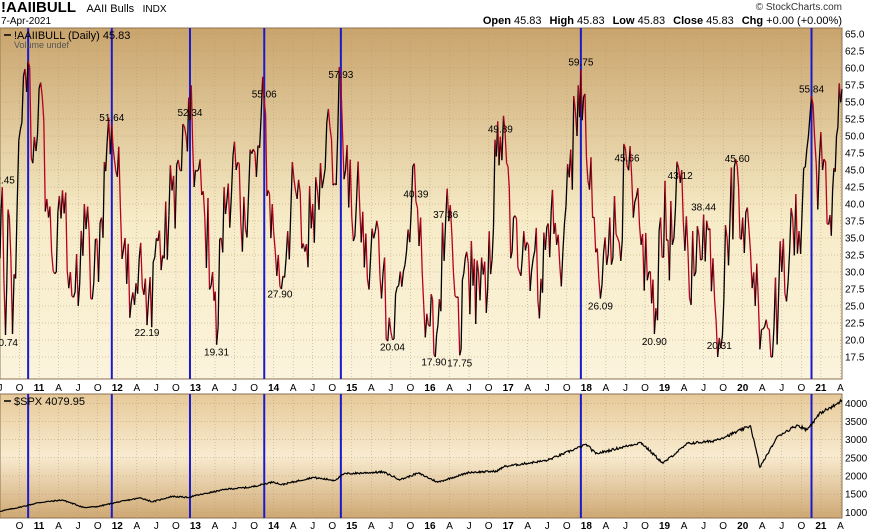 The width and height of the screenshot is (870, 532). Describe the element at coordinates (855, 290) in the screenshot. I see `y-tick-label: 27.5` at that location.